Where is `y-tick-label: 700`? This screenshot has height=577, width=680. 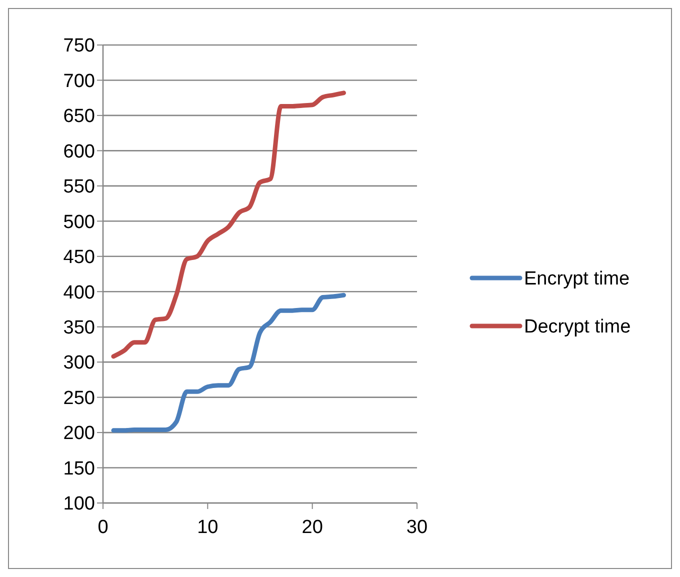 y-tick-label: 700 is located at coordinates (79, 81).